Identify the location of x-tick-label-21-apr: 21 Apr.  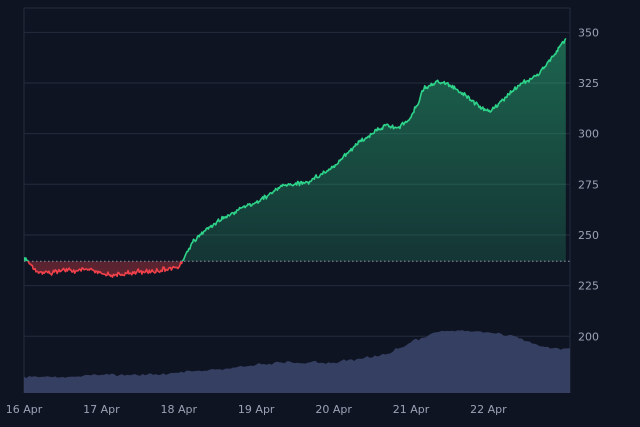
(411, 409).